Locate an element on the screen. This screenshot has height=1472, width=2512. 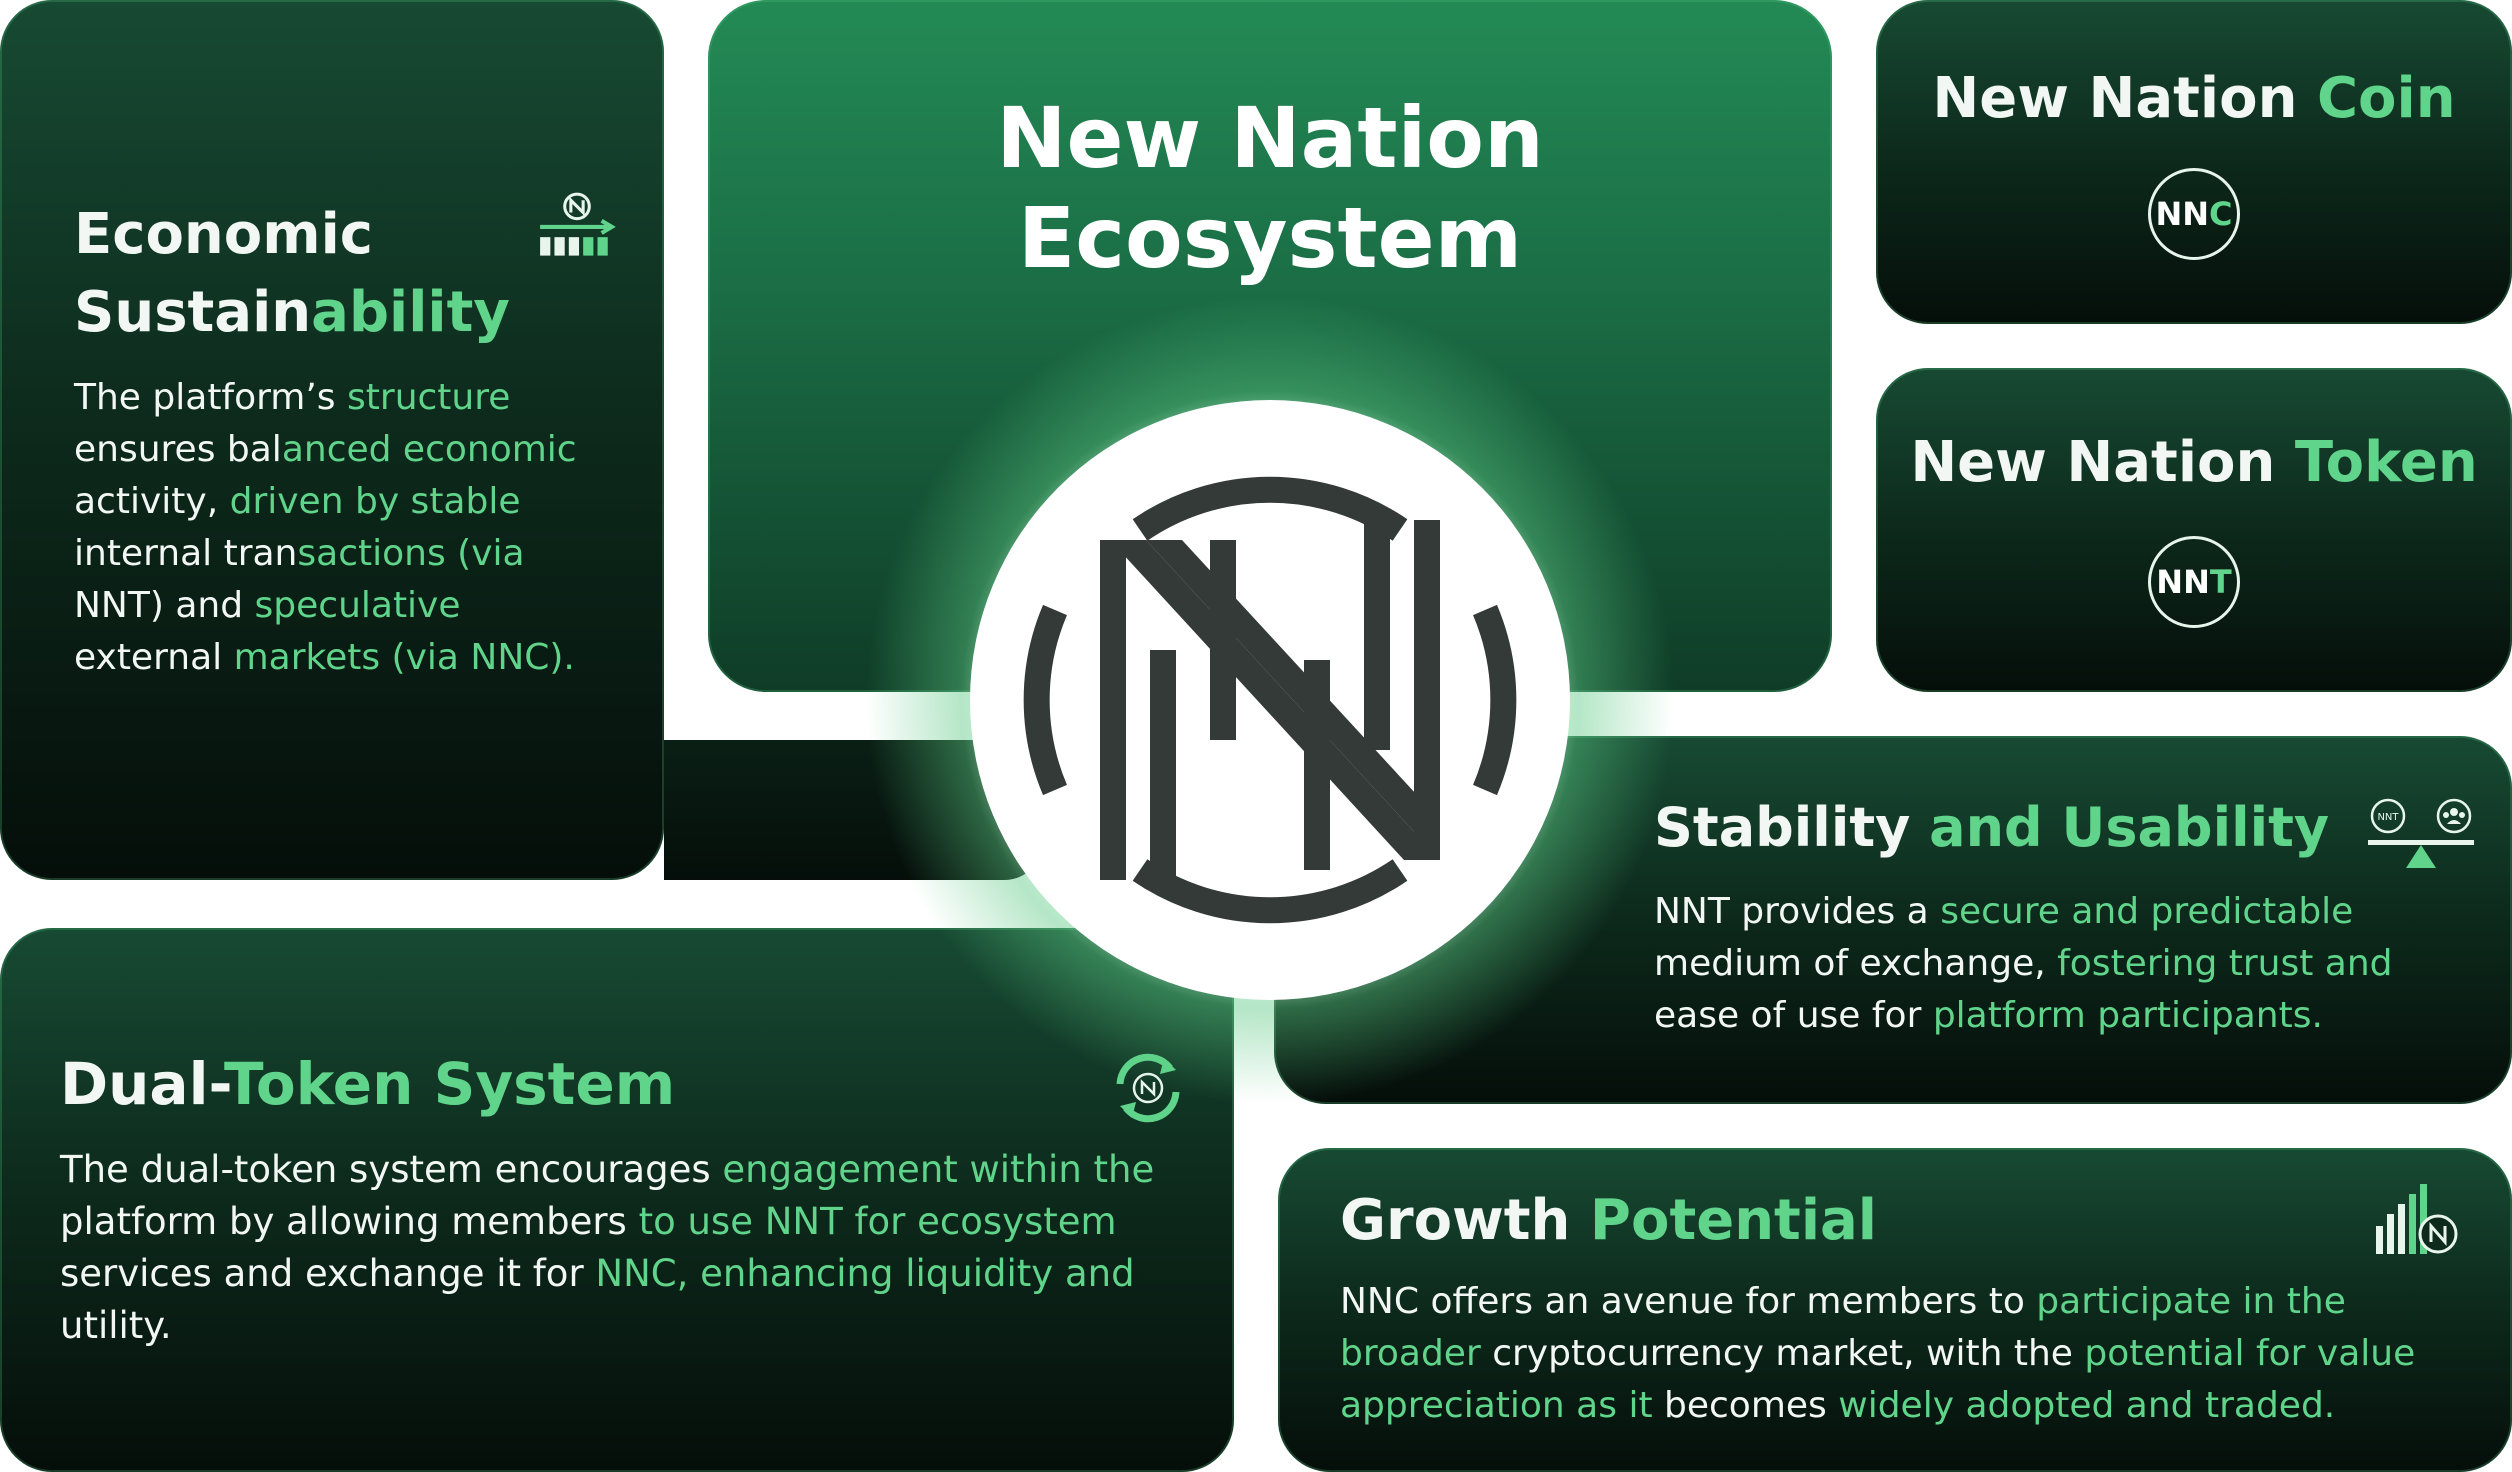
new-nation-coin-card: New Nation Coin NN C is located at coordinates (2194, 162).